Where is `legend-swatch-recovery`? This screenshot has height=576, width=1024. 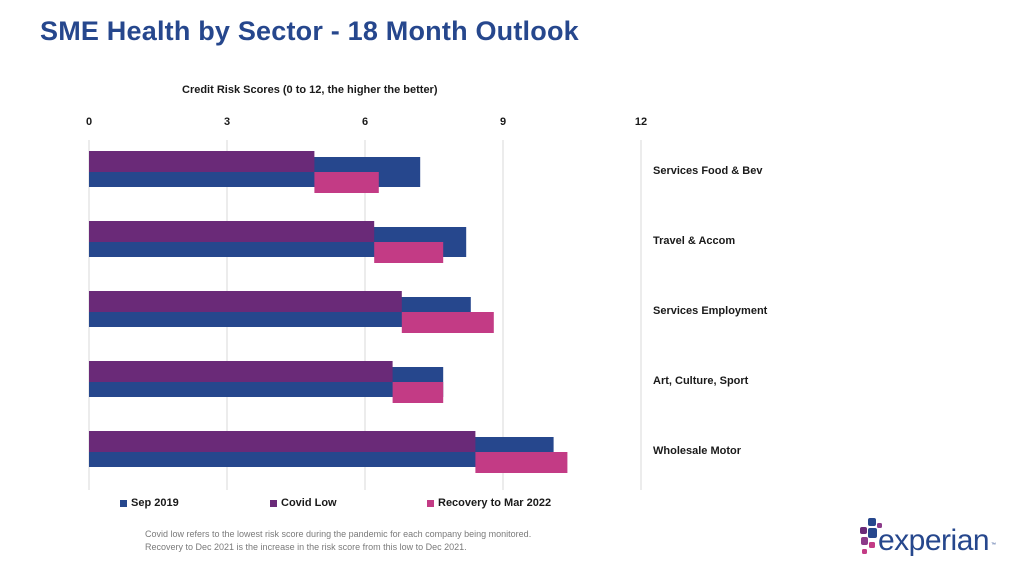
legend-swatch-recovery is located at coordinates (430, 503).